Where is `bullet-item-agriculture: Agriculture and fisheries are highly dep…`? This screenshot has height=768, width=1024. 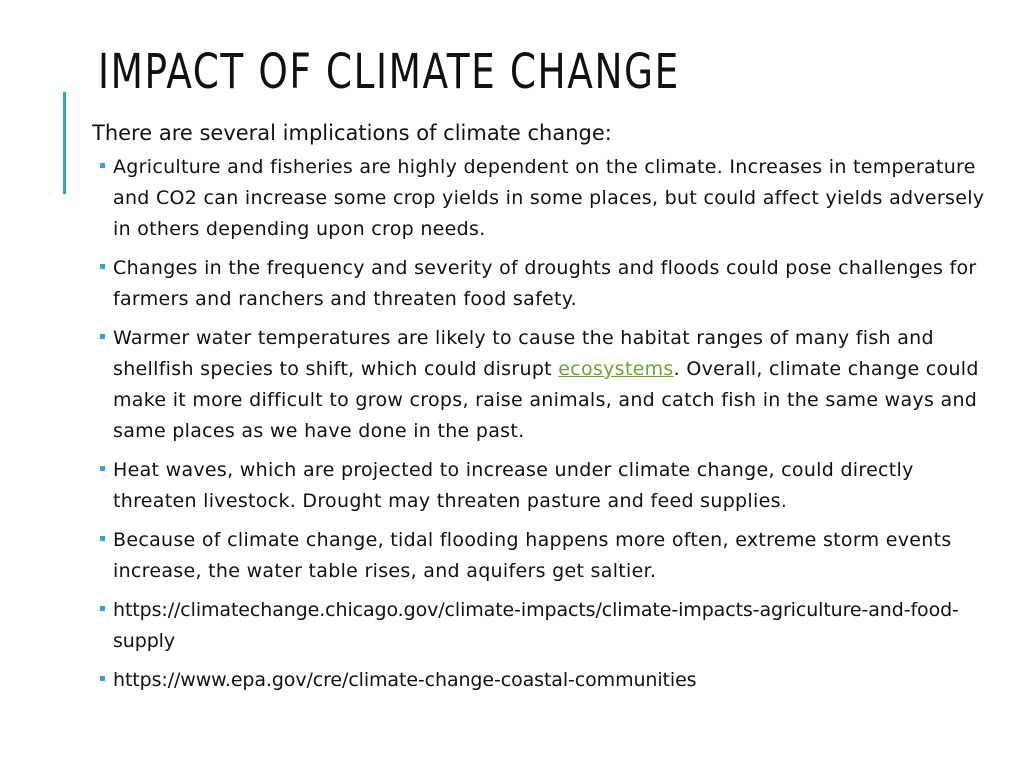
bullet-item-agriculture: Agriculture and fisheries are highly dep… is located at coordinates (547, 198).